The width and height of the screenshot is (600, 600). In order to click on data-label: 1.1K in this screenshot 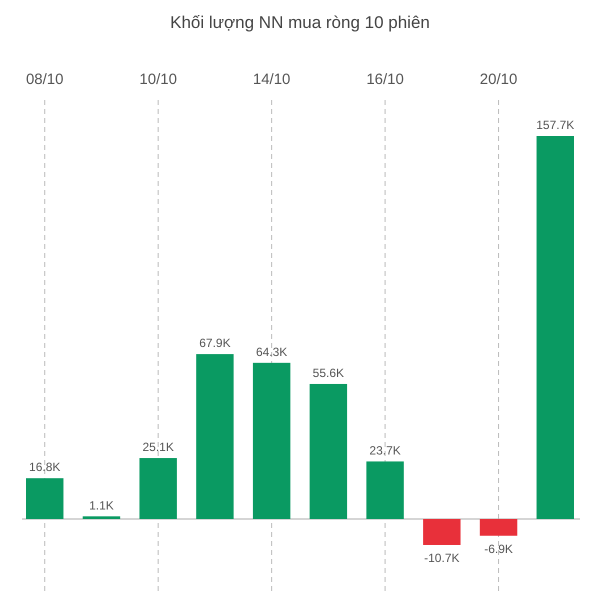, I will do `click(101, 505)`.